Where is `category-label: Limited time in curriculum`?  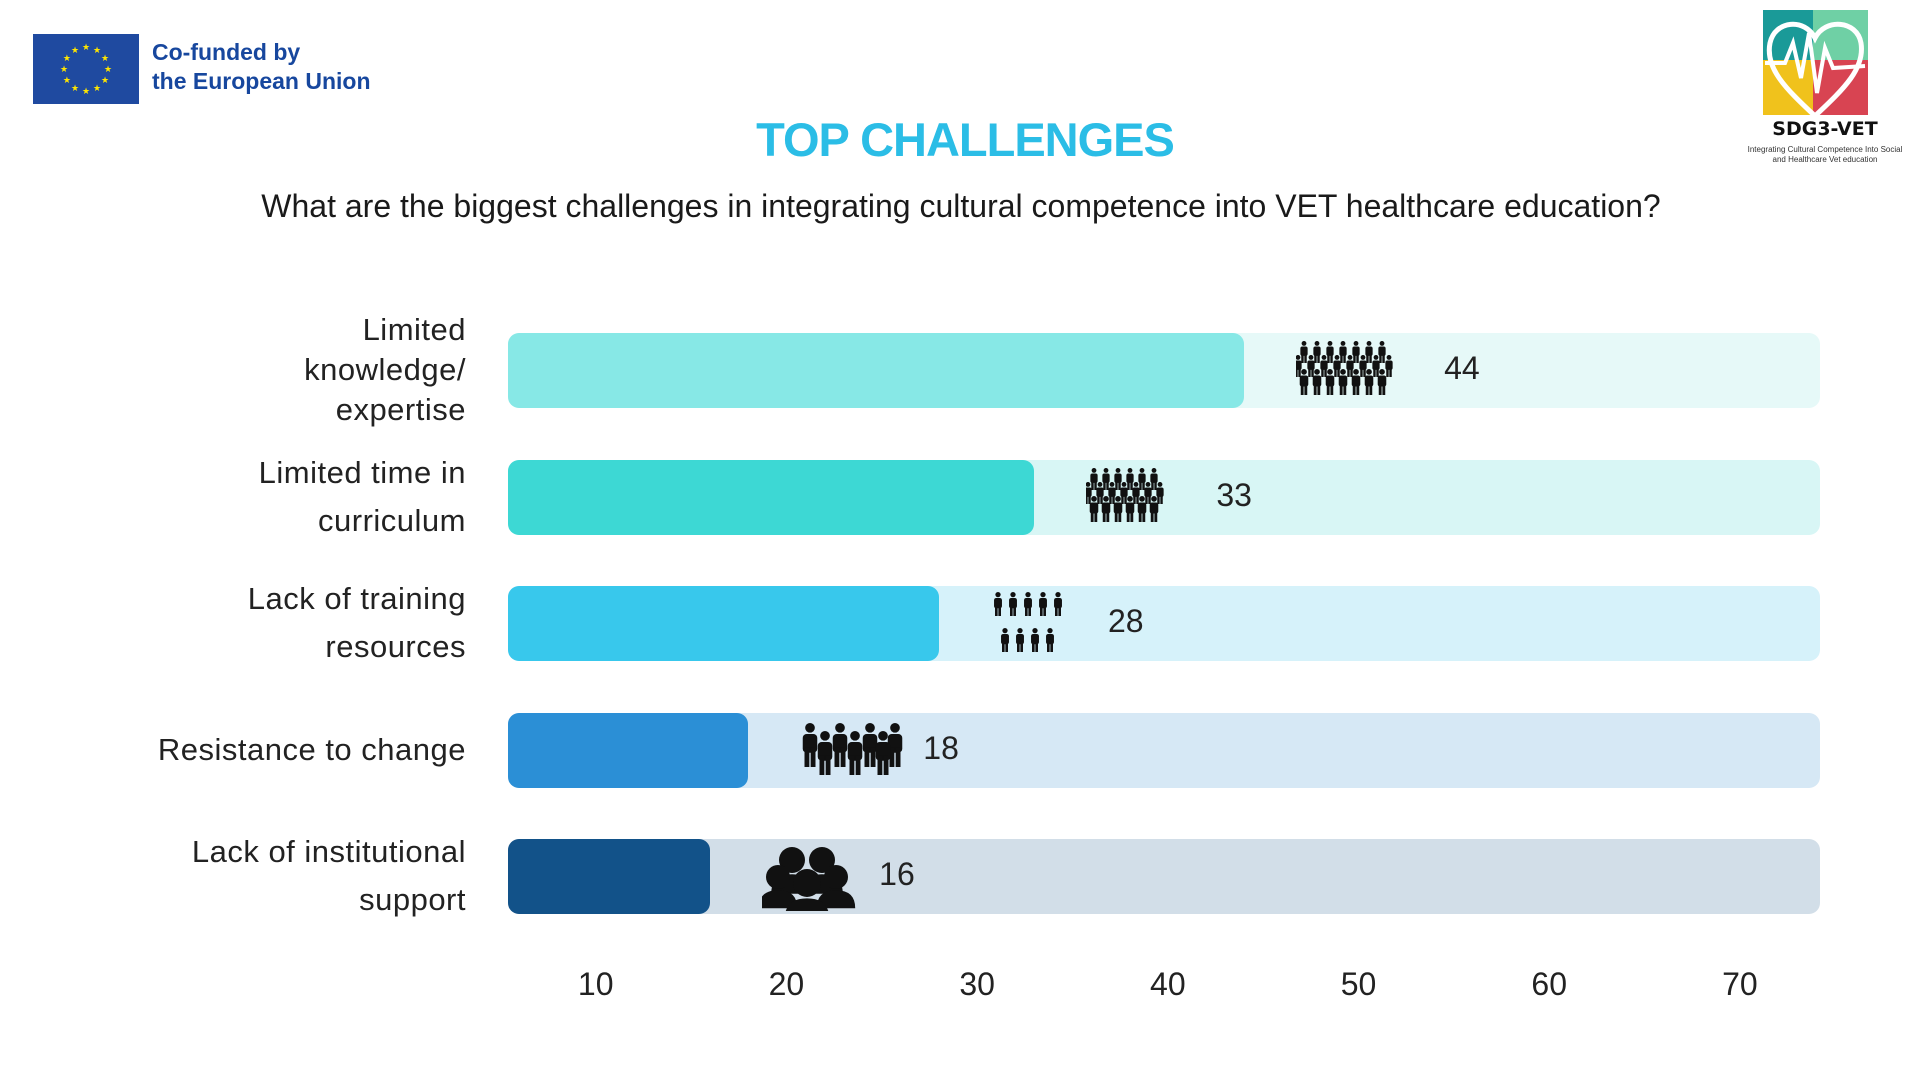
category-label: Limited time in curriculum is located at coordinates (362, 497).